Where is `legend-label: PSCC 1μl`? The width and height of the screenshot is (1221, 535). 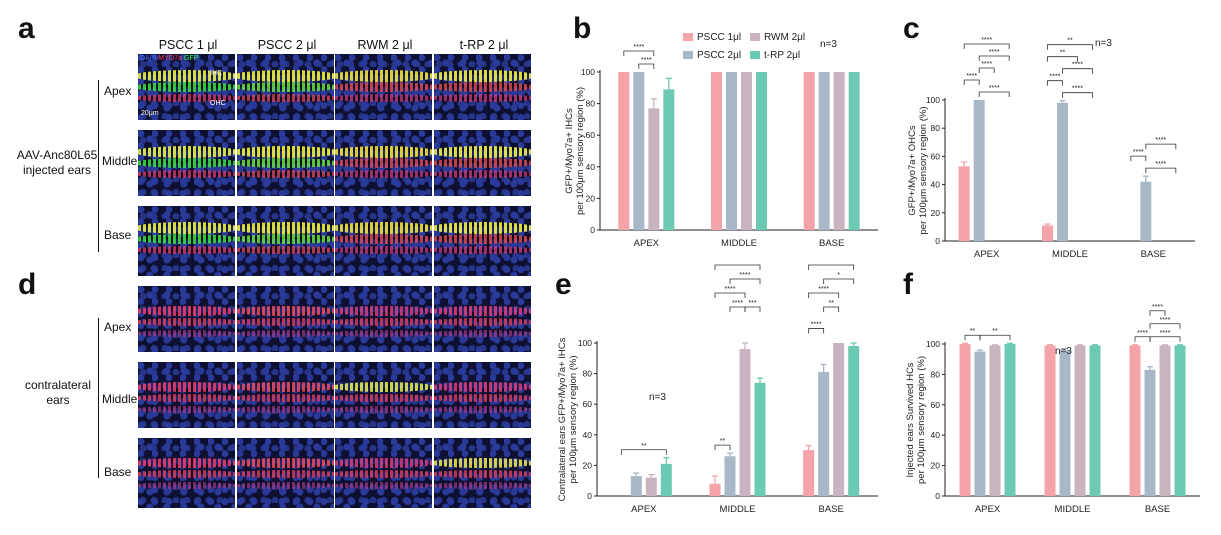 legend-label: PSCC 1μl is located at coordinates (719, 37).